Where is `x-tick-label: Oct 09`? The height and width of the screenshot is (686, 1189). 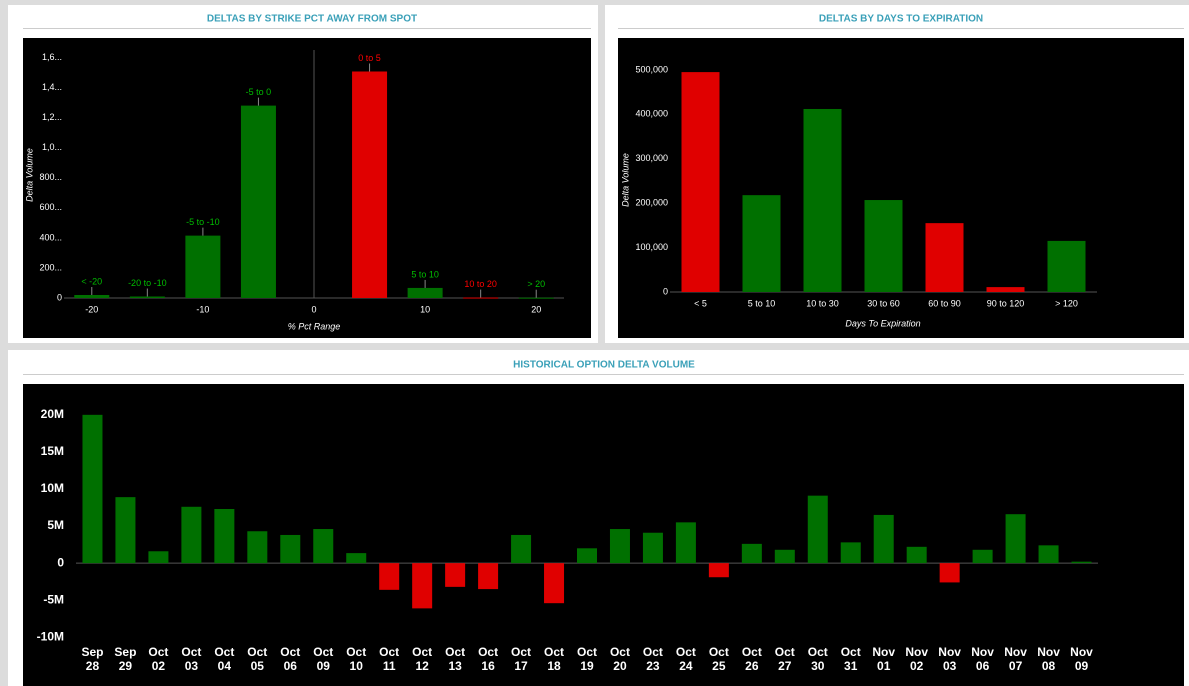 x-tick-label: Oct 09 is located at coordinates (323, 659).